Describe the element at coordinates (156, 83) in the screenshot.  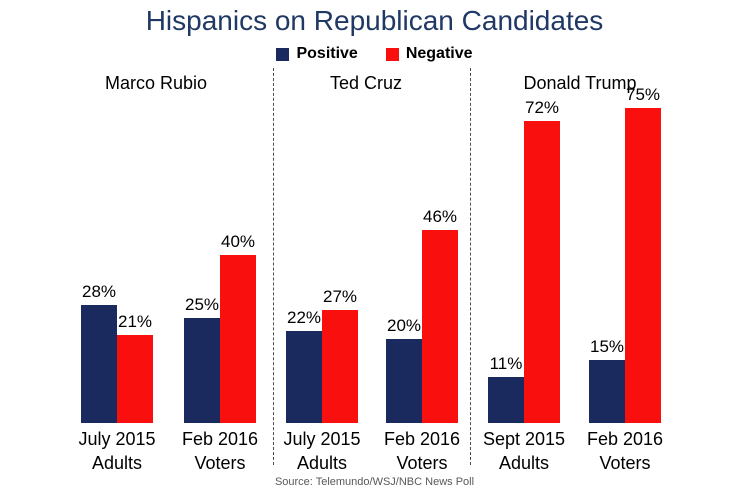
I see `panel-header: Marco Rubio` at that location.